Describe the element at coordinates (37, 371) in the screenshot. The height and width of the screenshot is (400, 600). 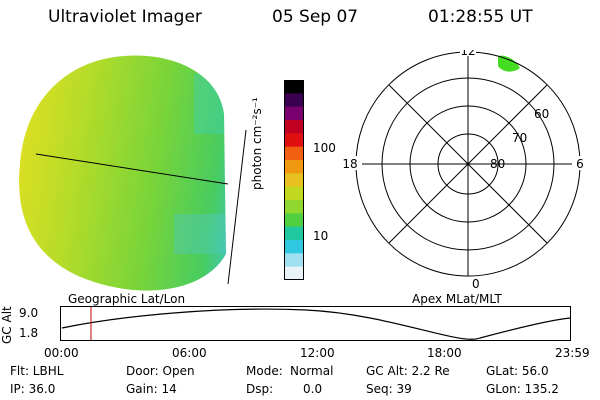
I see `filter-info: Flt: LBHL` at that location.